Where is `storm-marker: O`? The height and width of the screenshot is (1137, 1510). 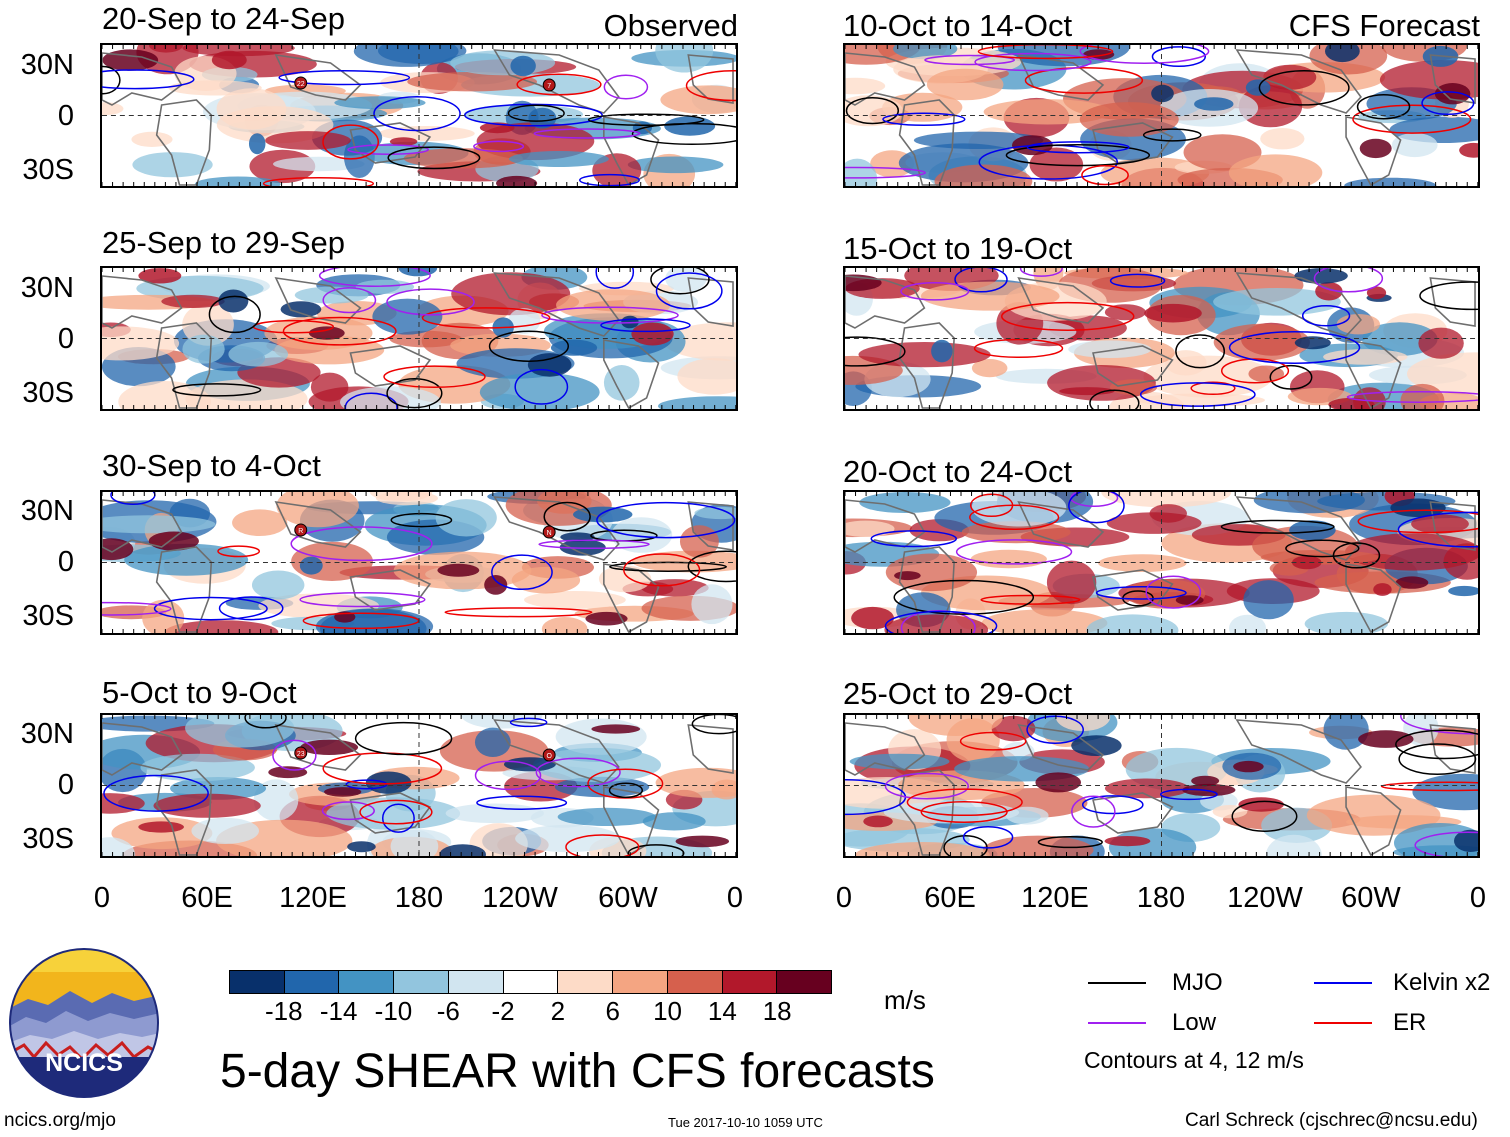 storm-marker: O is located at coordinates (549, 755).